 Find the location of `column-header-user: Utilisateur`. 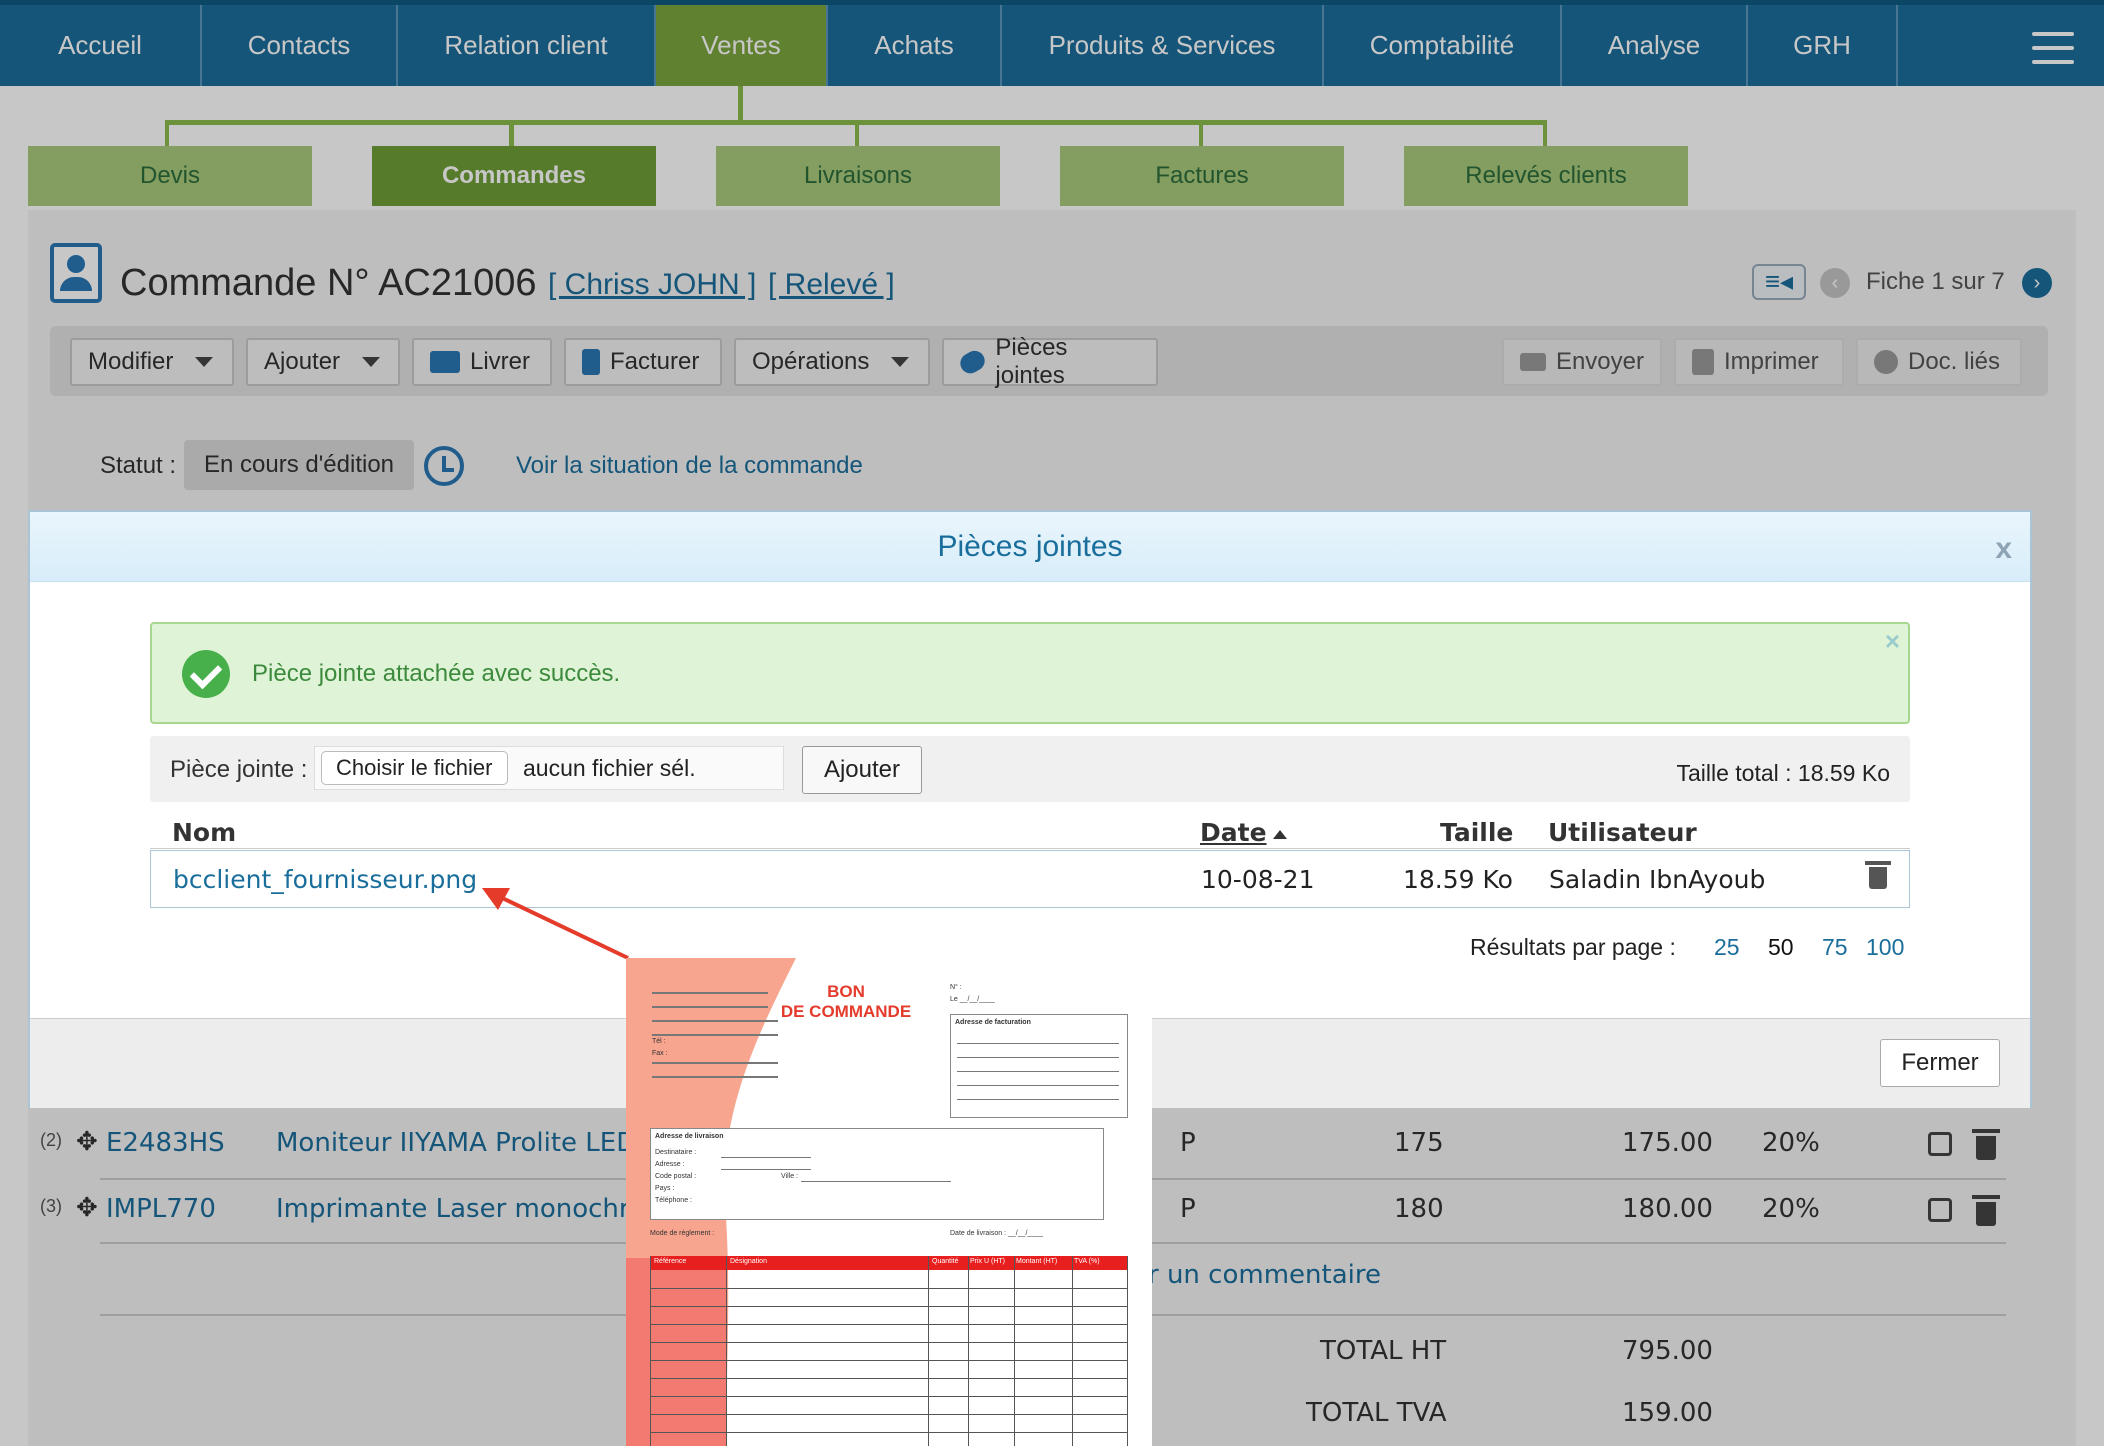

column-header-user: Utilisateur is located at coordinates (1622, 832).